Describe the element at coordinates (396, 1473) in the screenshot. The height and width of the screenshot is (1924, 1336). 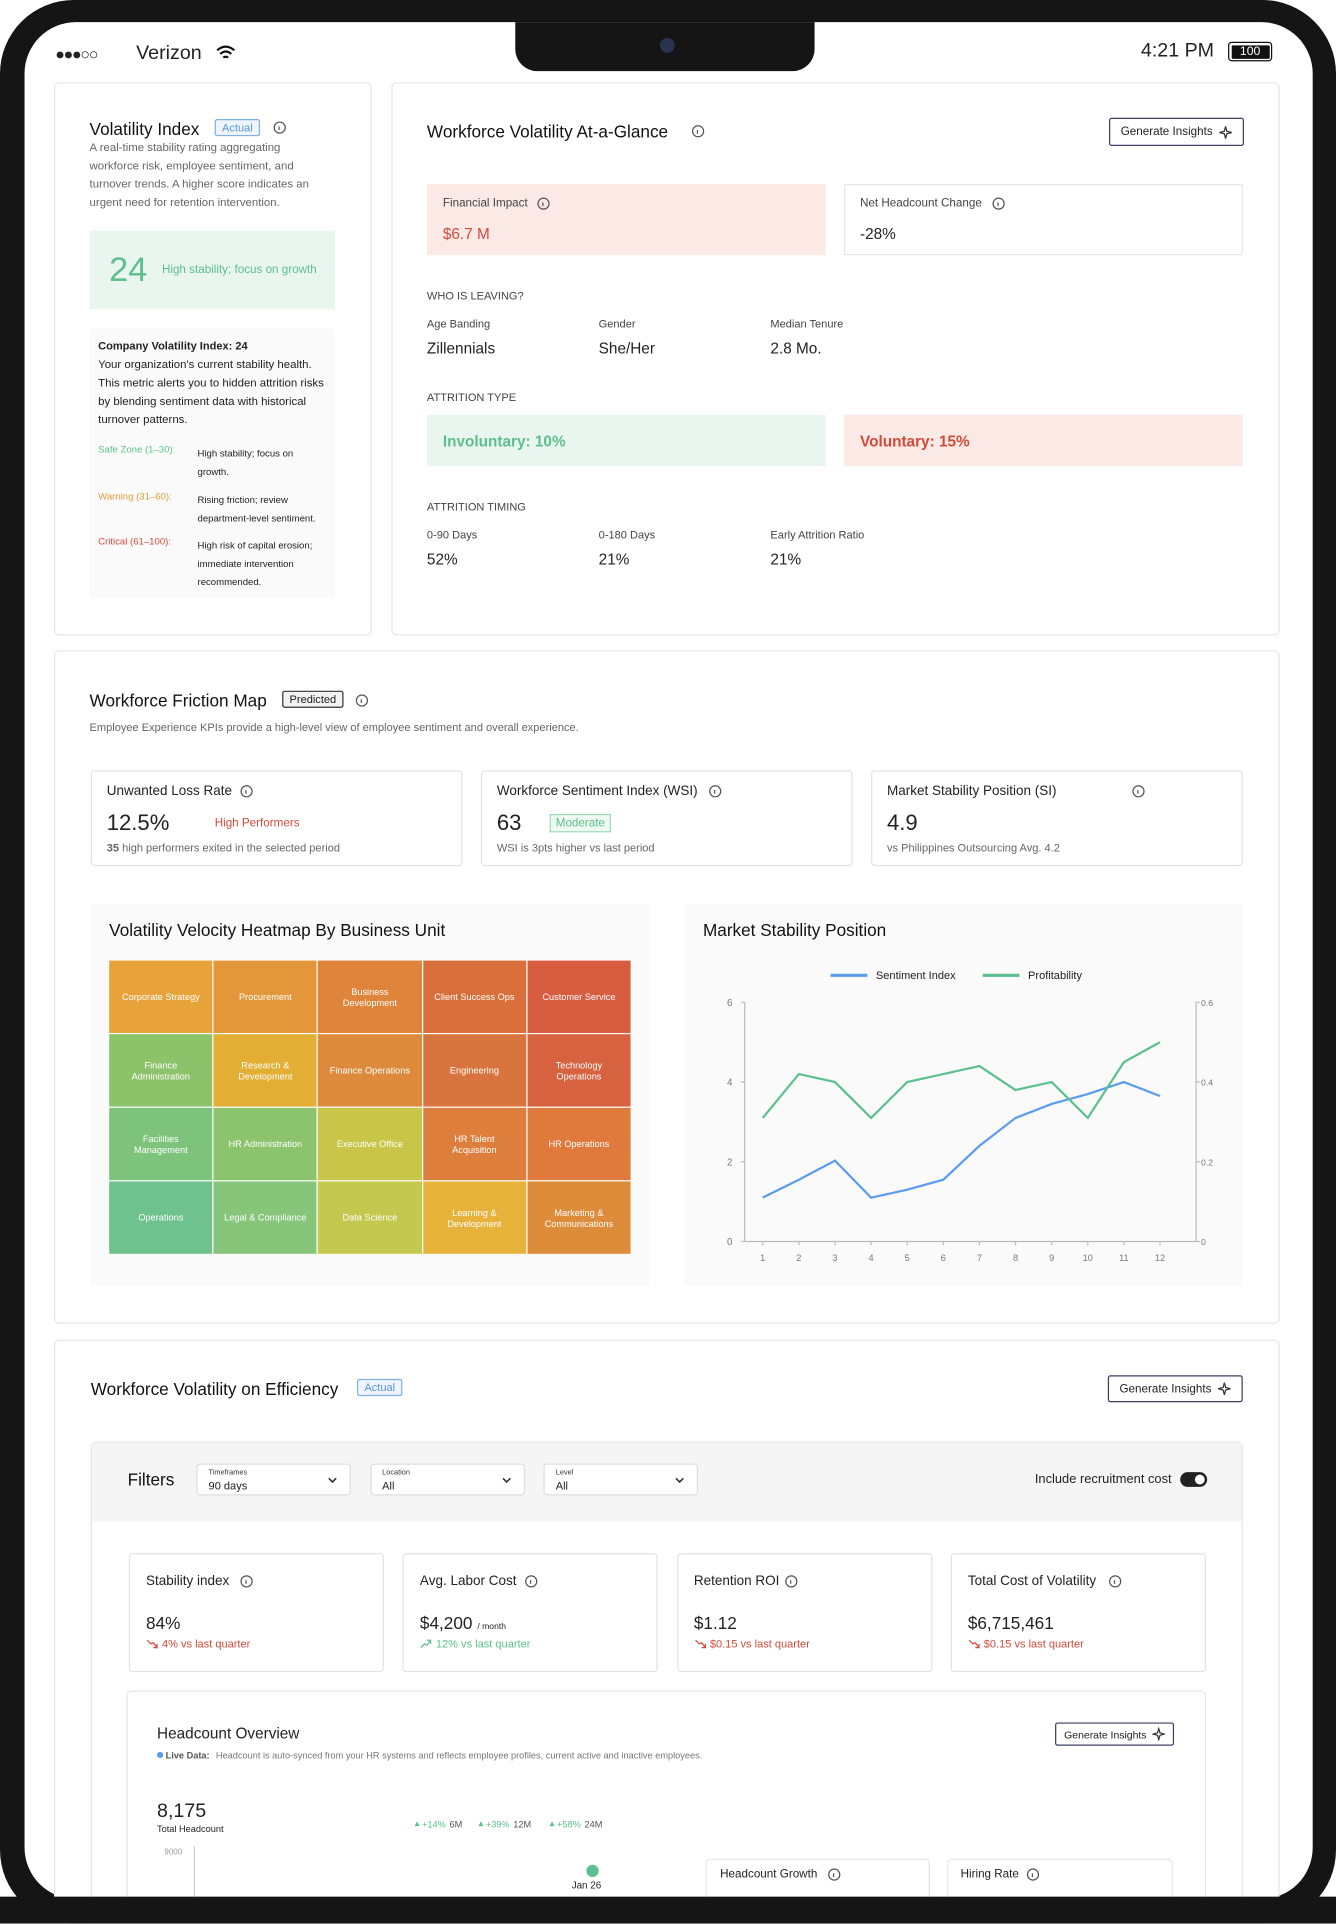
I see `dropdown-label: Location` at that location.